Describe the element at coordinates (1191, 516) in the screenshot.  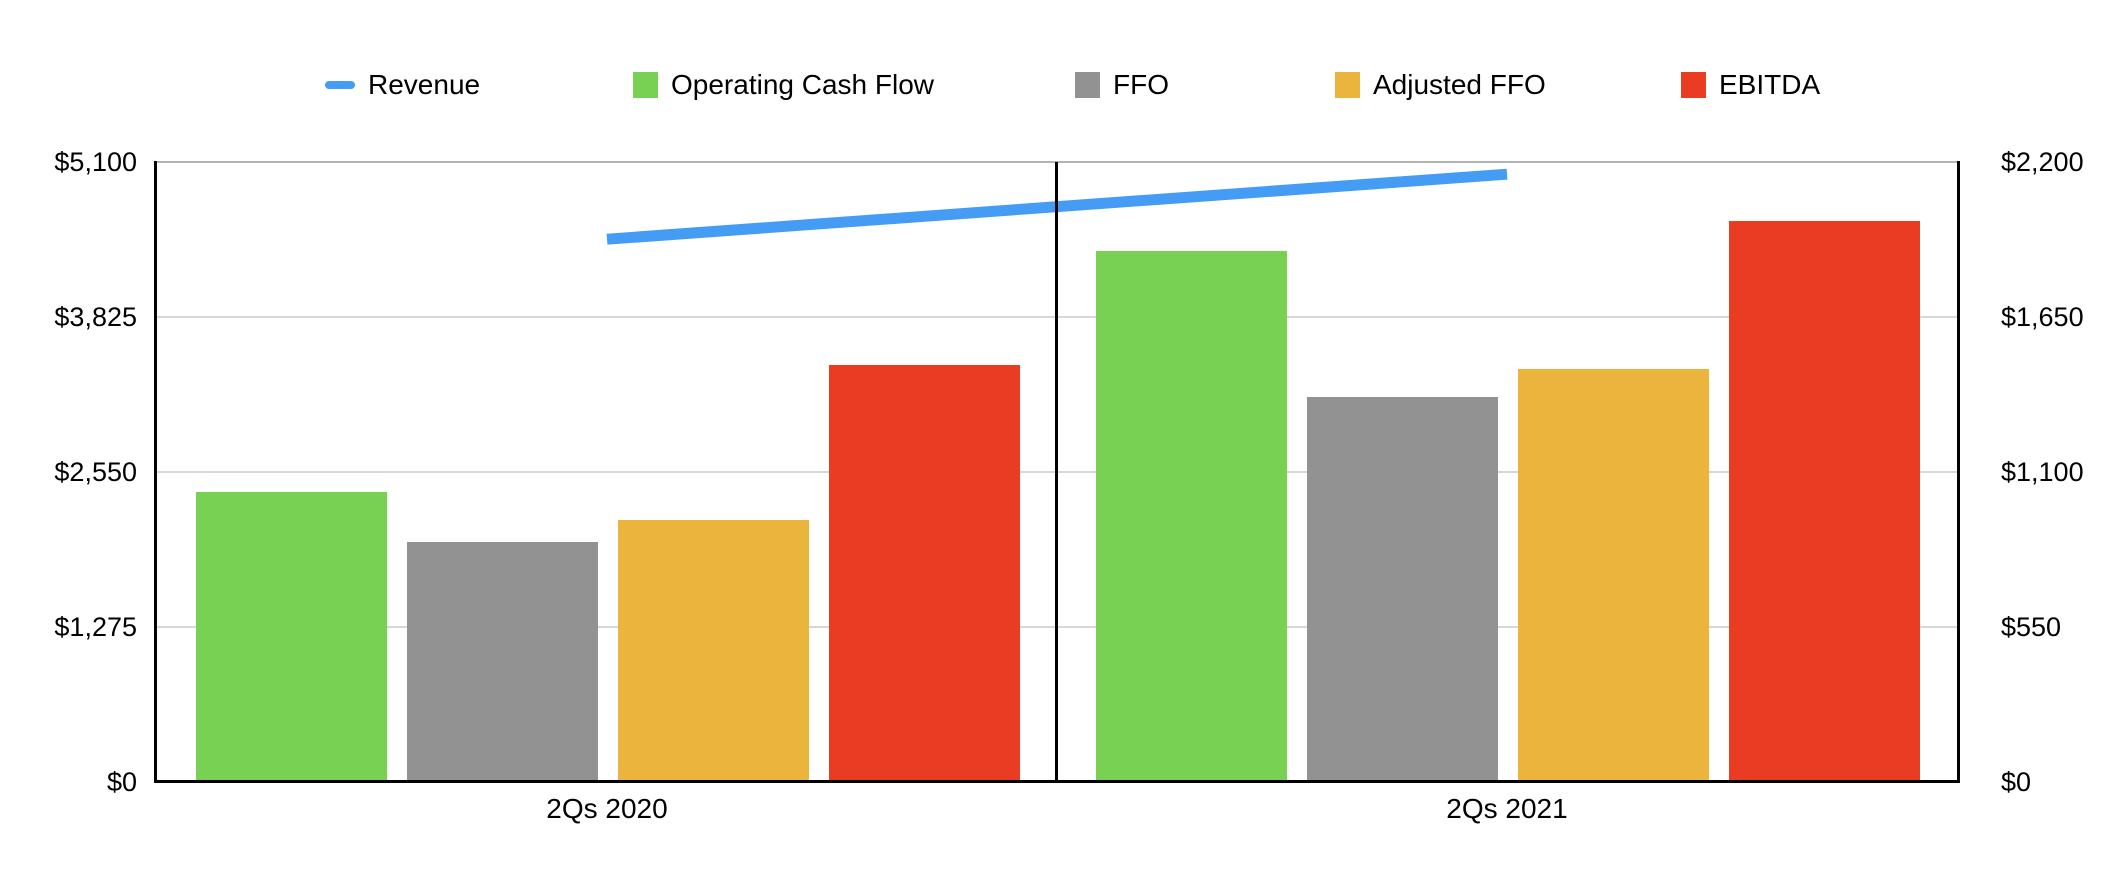
I see `bar-operating-cash-flow-2qs-2021` at that location.